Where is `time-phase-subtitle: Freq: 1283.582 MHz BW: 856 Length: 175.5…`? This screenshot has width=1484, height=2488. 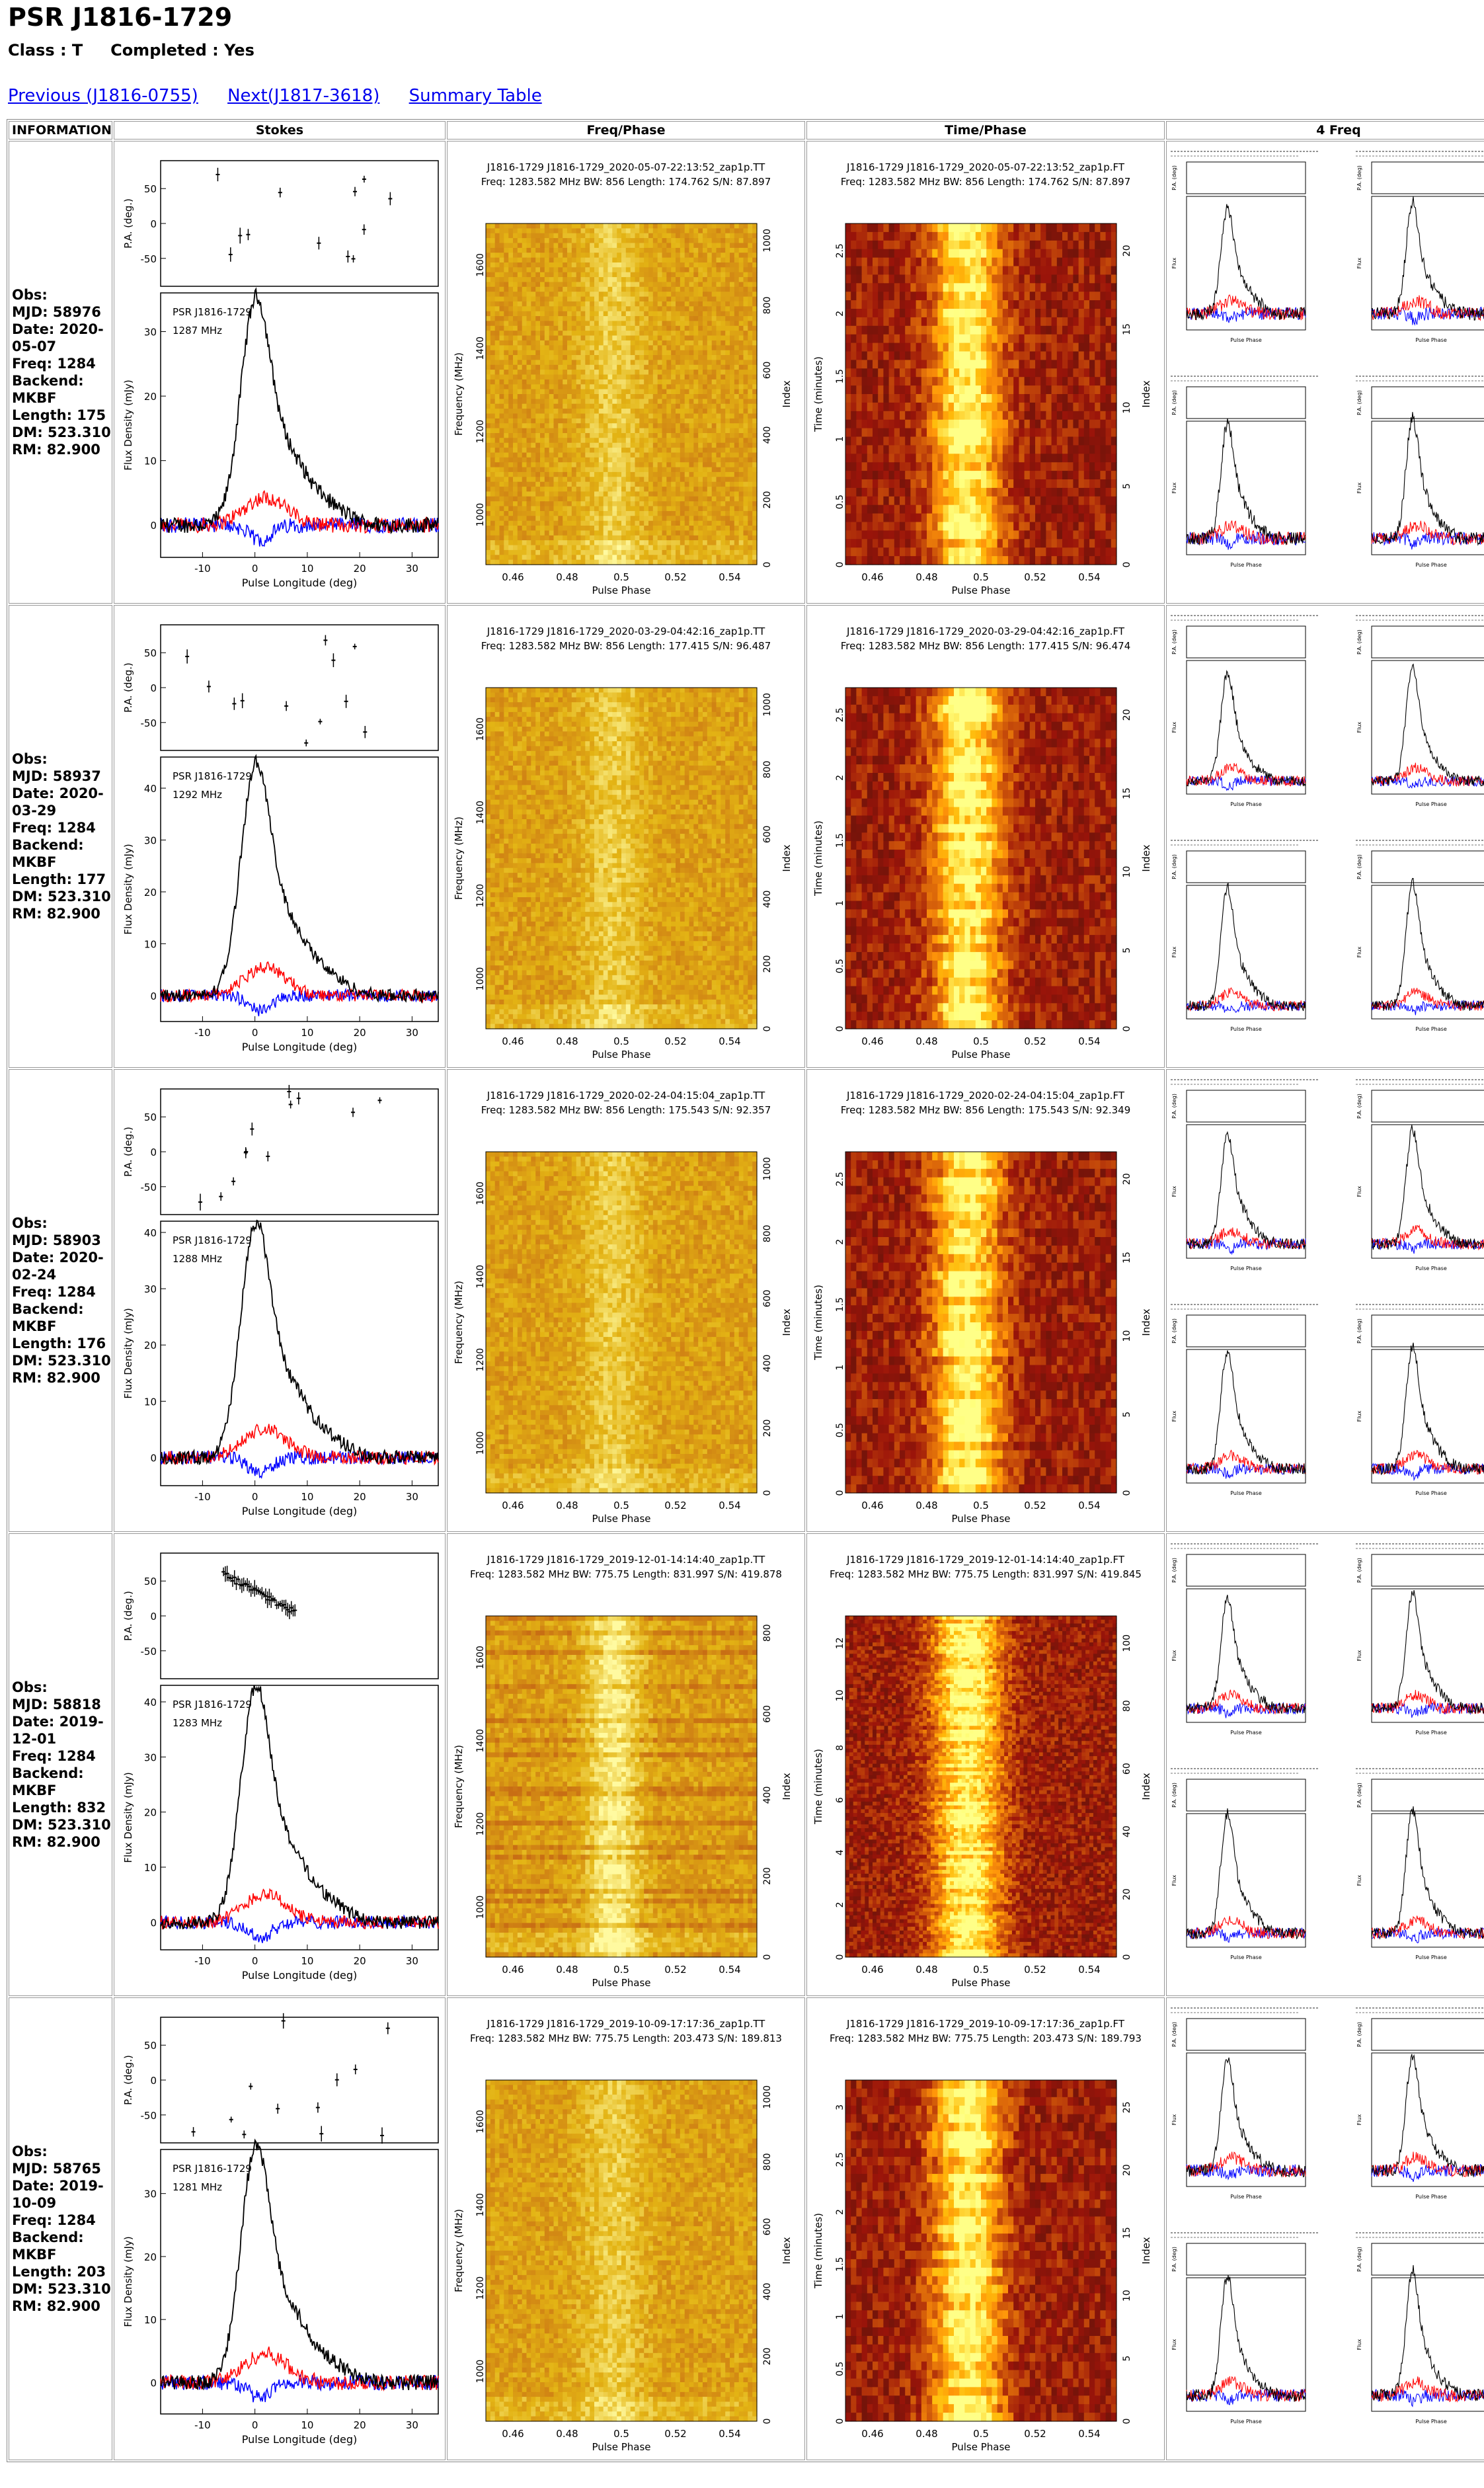 time-phase-subtitle: Freq: 1283.582 MHz BW: 856 Length: 175.5… is located at coordinates (986, 1110).